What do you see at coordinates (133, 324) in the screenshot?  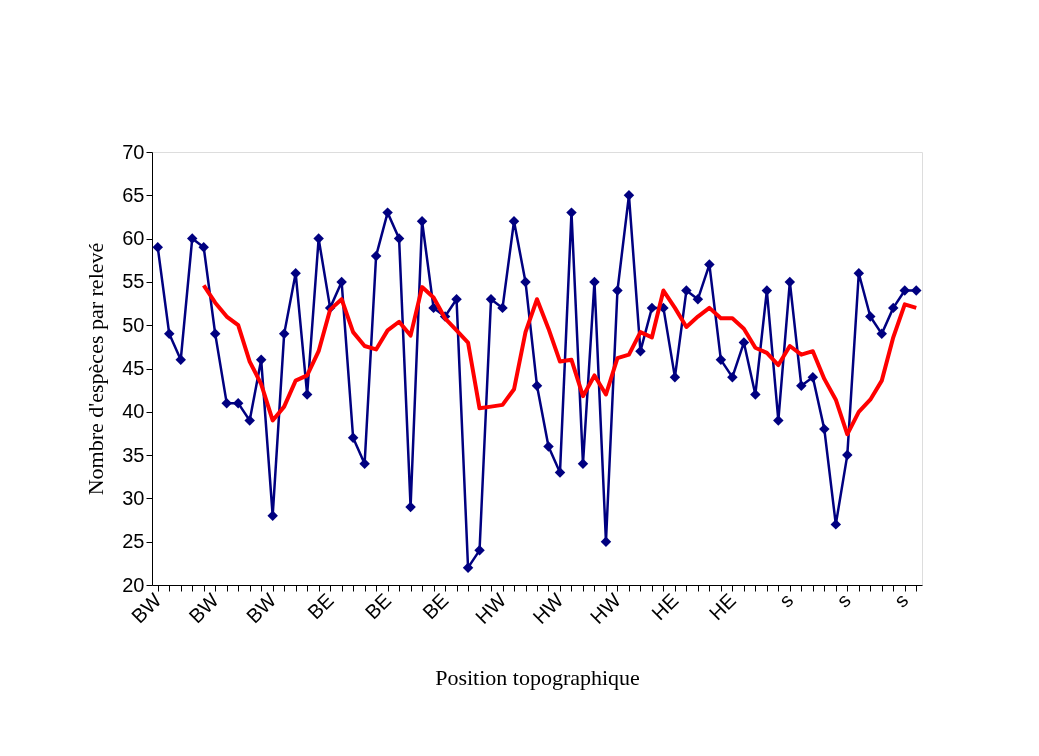 I see `y-tick-label: 50` at bounding box center [133, 324].